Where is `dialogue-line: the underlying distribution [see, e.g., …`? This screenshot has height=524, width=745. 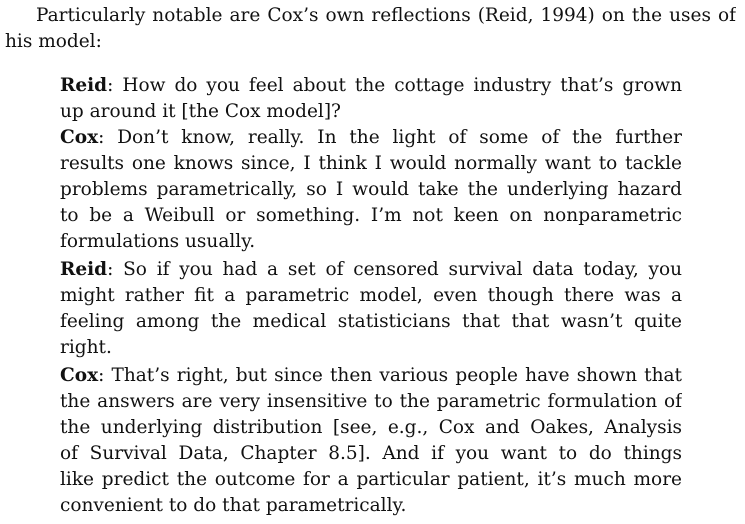
dialogue-line: the underlying distribution [see, e.g., … is located at coordinates (371, 428).